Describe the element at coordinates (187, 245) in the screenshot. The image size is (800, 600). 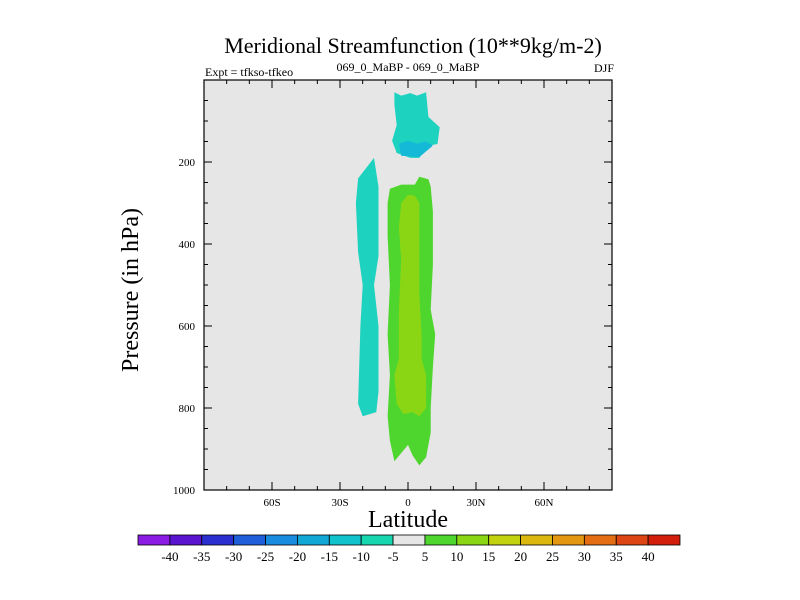
I see `y-tick-label: 400` at that location.